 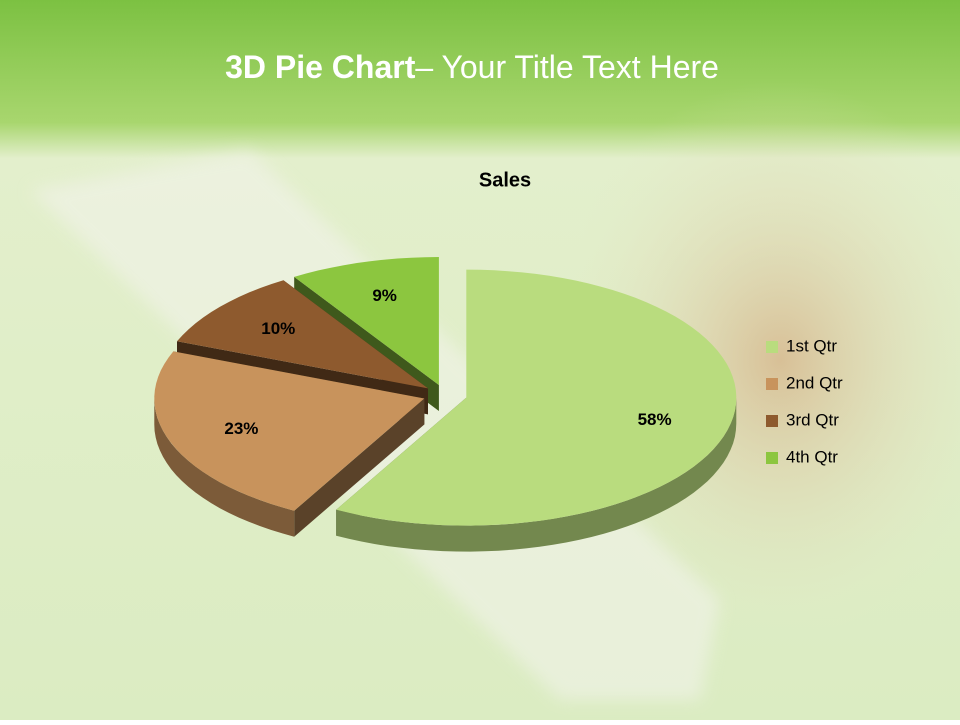 What do you see at coordinates (804, 401) in the screenshot?
I see `legend: 1st Qtr 2nd Qtr 3rd Qtr 4th Qtr` at bounding box center [804, 401].